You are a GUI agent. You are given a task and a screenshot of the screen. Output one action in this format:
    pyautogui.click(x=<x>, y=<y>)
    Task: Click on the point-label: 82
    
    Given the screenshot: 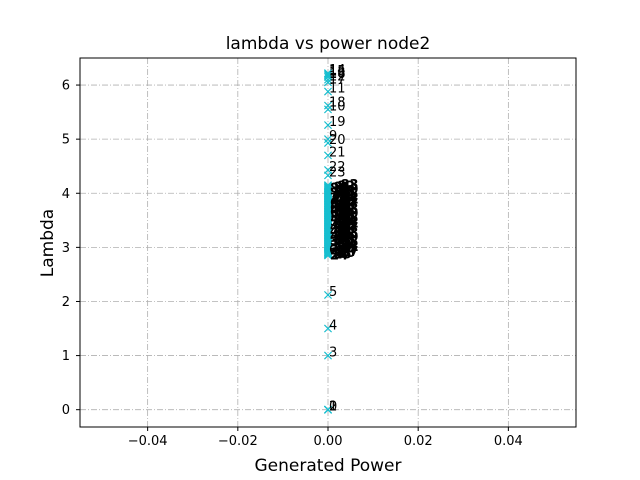 What is the action you would take?
    pyautogui.click(x=346, y=186)
    